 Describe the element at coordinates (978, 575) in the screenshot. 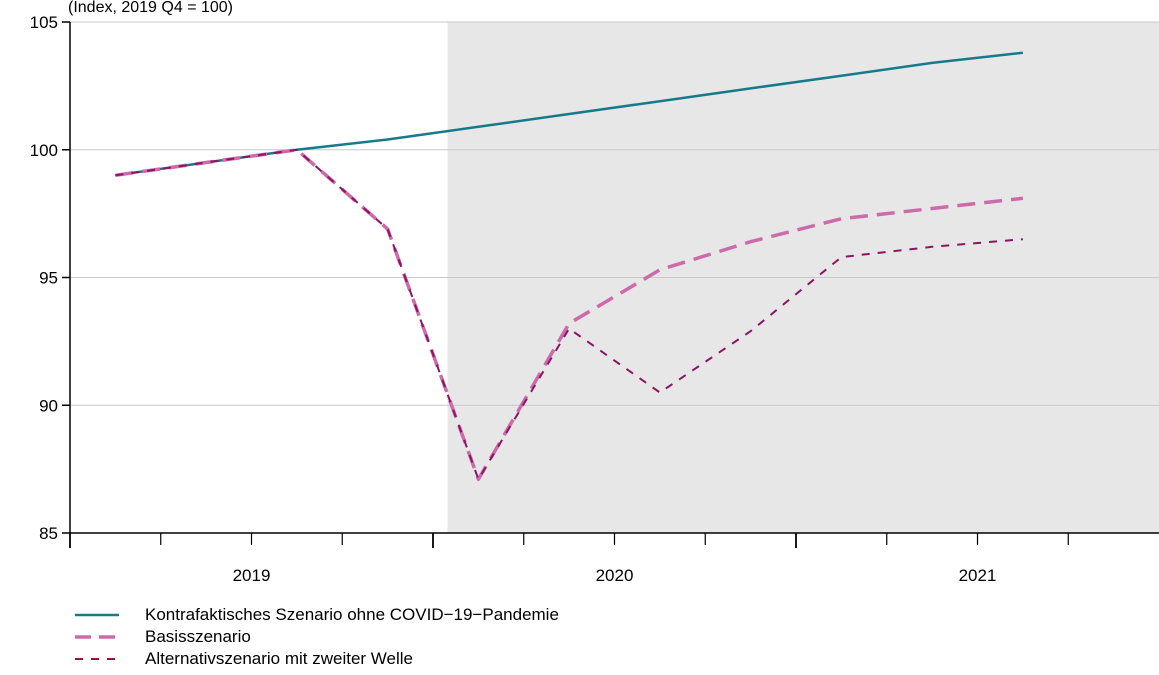

I see `x-year-label-2021: 2021` at that location.